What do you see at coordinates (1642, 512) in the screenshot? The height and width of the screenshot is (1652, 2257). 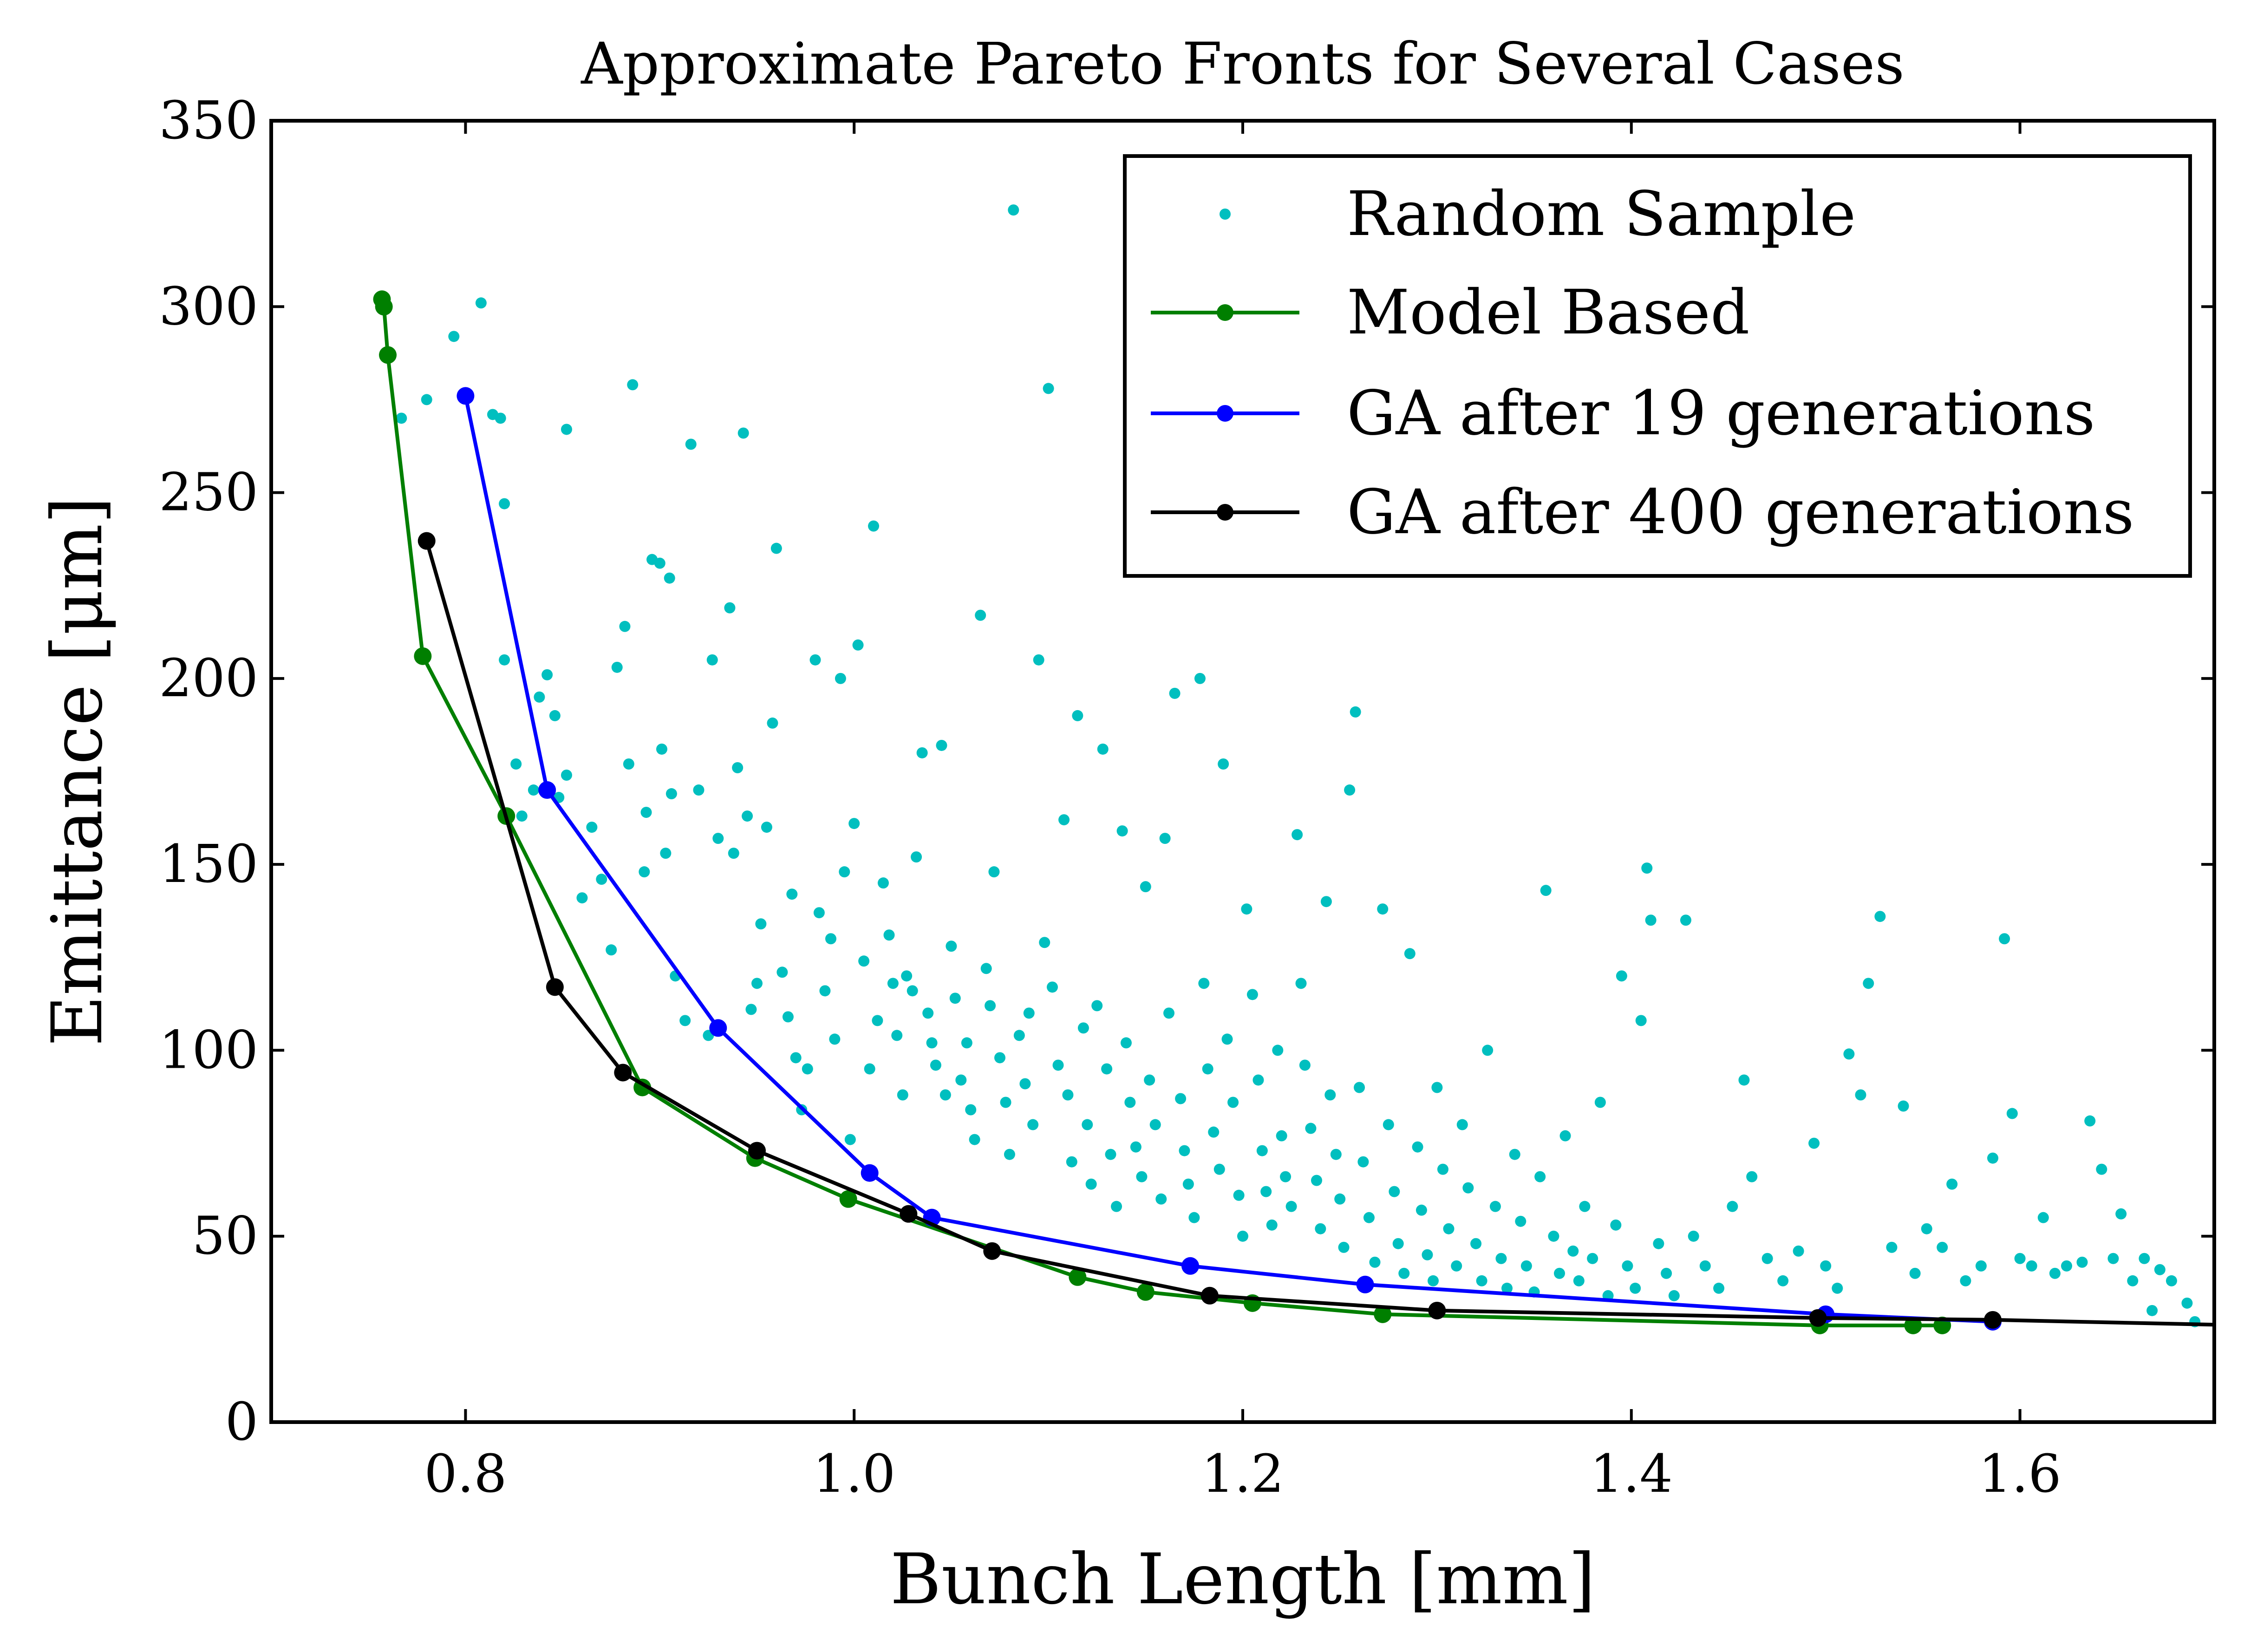 I see `legend-item-ga-400: GA after 400 generations` at bounding box center [1642, 512].